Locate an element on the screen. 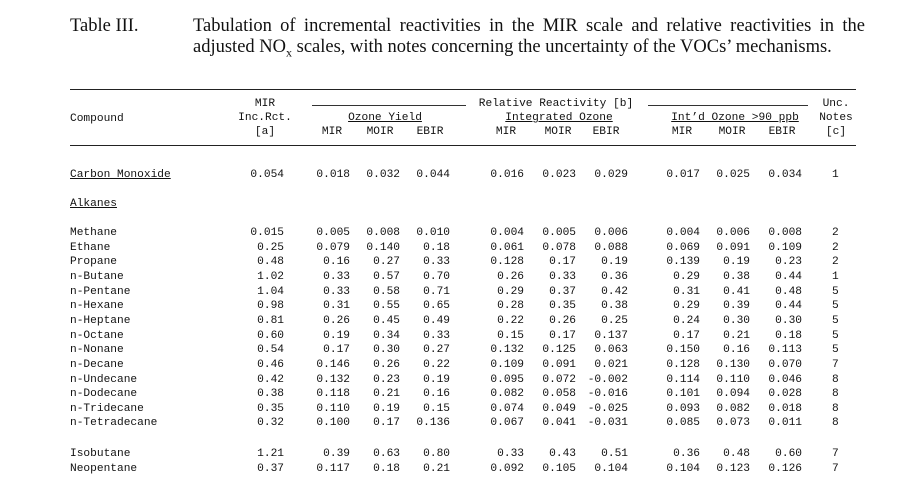 The width and height of the screenshot is (900, 477). value-cell: 0.136 is located at coordinates (433, 423).